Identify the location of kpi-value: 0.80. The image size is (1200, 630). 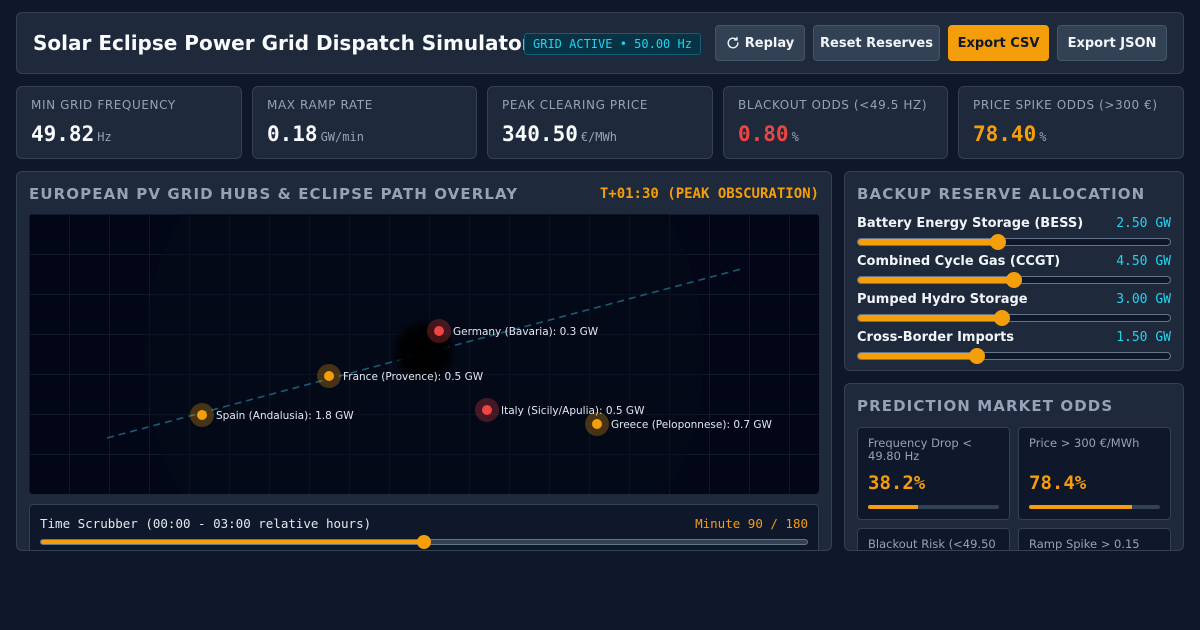
(763, 134).